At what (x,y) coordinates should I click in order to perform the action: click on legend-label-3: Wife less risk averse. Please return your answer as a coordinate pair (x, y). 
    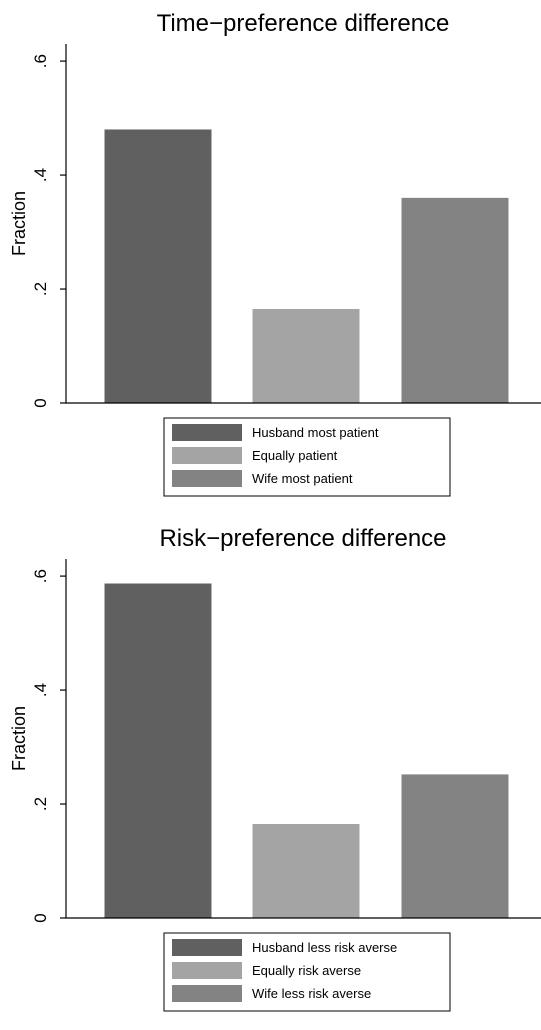
    Looking at the image, I should click on (311, 993).